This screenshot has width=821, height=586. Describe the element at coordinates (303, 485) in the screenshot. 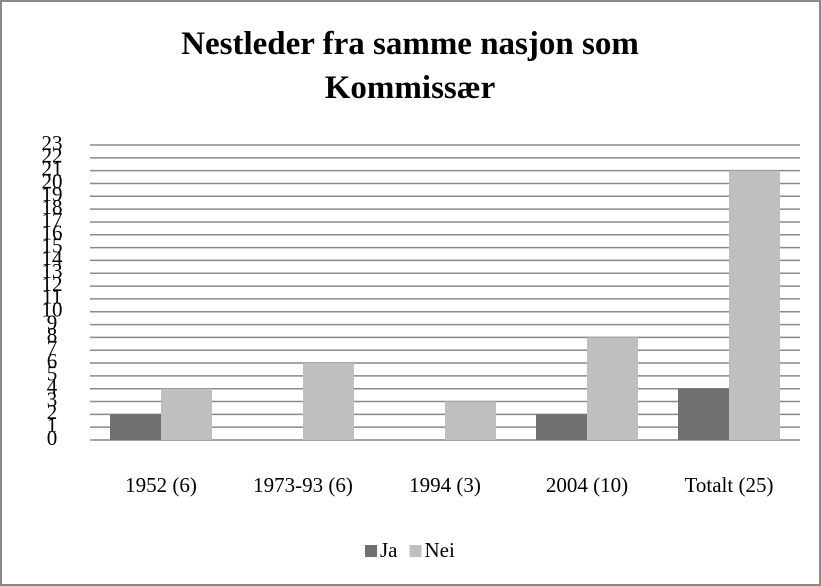

I see `x-tick-label: 1973-93 (6)` at that location.